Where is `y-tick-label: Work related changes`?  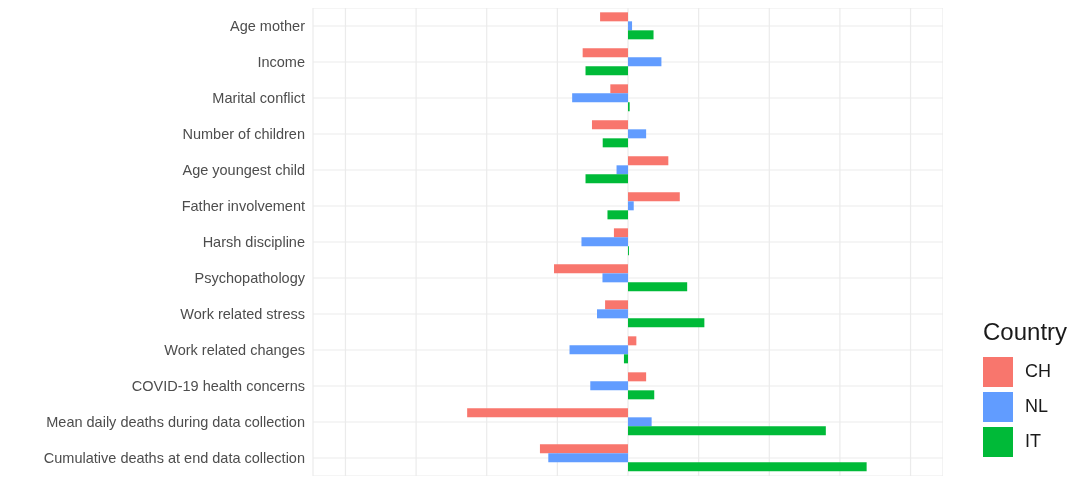 y-tick-label: Work related changes is located at coordinates (234, 350).